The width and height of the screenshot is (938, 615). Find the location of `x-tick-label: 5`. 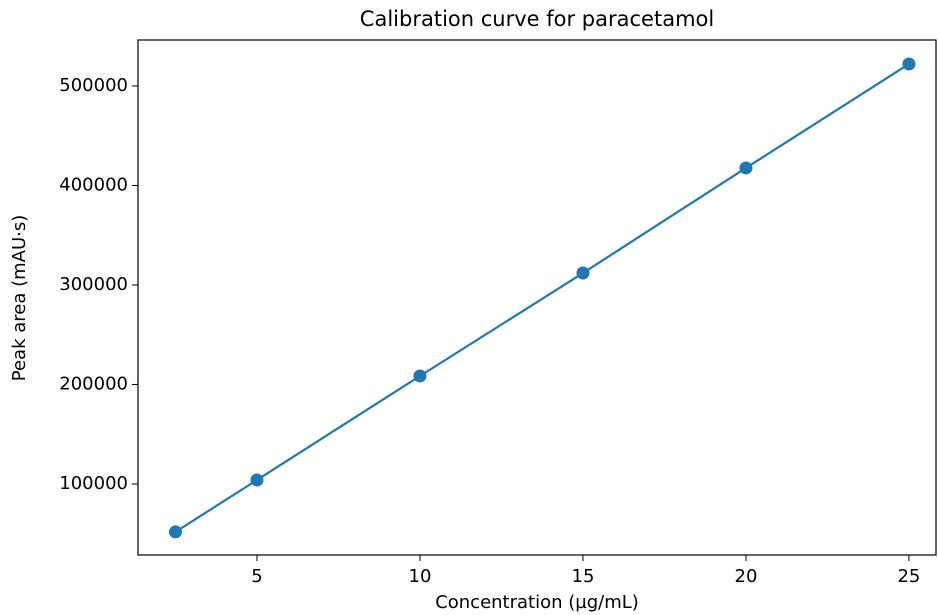

x-tick-label: 5 is located at coordinates (256, 576).